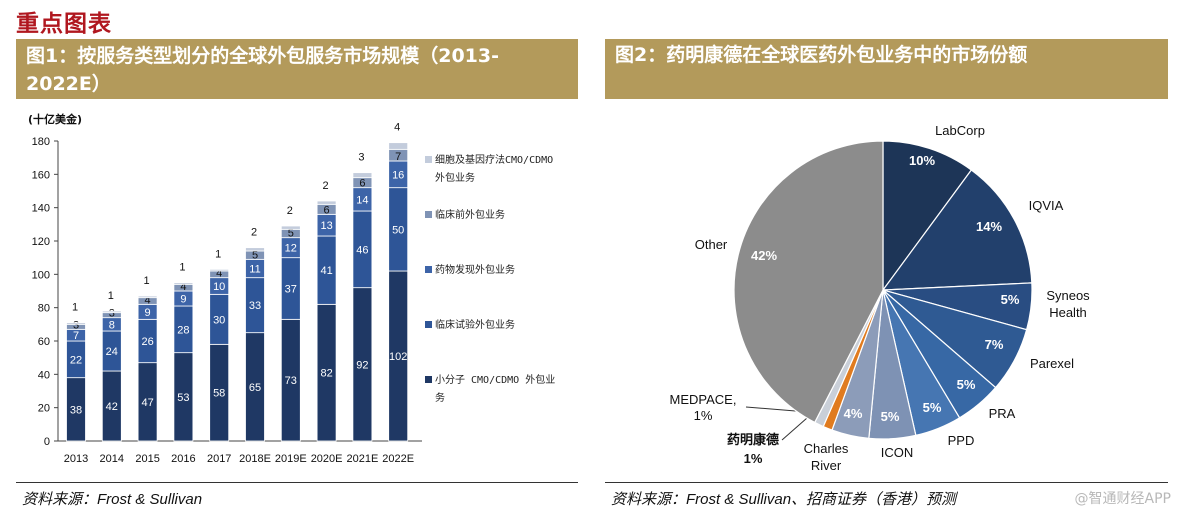 The height and width of the screenshot is (518, 1179). Describe the element at coordinates (326, 374) in the screenshot. I see `bar-value-label: 82` at that location.